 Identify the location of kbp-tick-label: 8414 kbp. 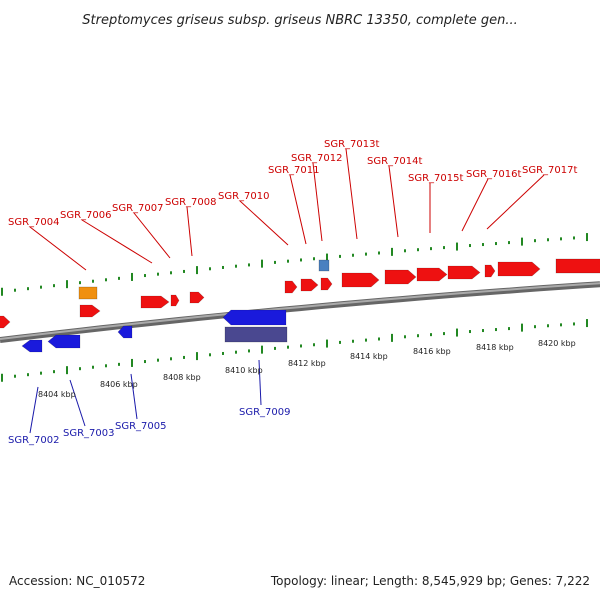
(369, 356).